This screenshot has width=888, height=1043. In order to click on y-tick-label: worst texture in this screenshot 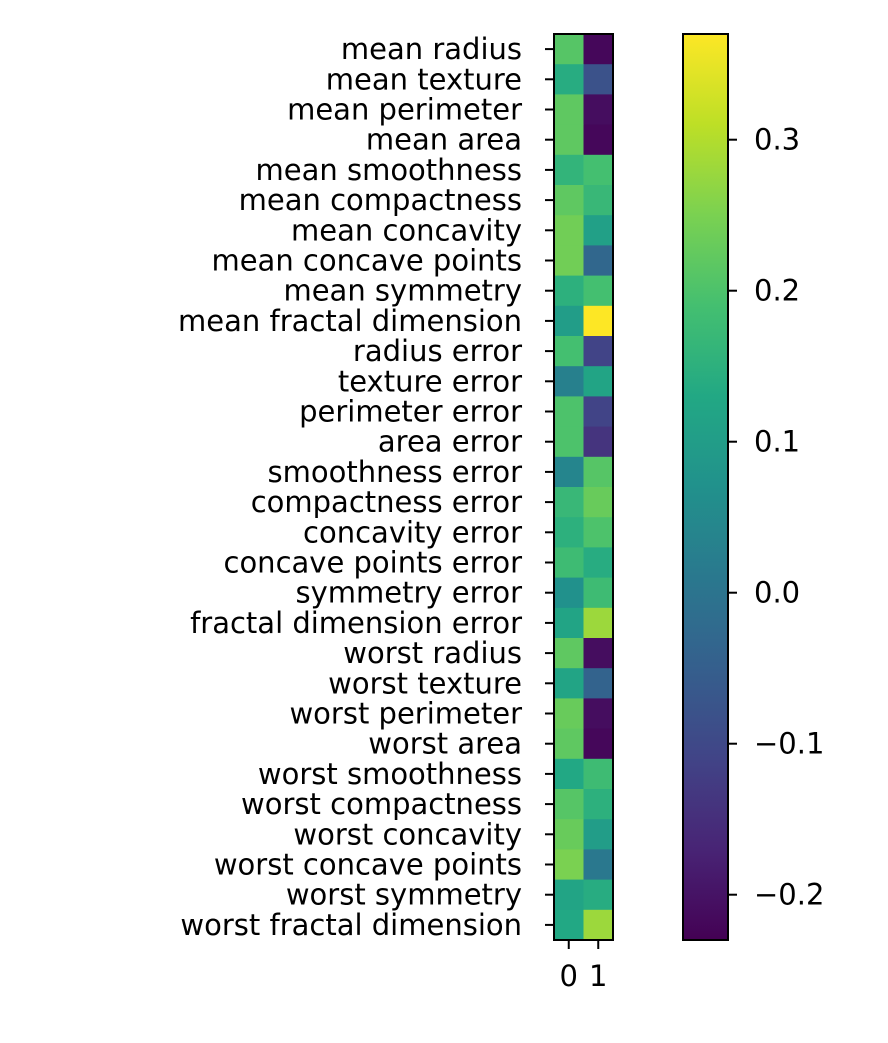, I will do `click(425, 683)`.